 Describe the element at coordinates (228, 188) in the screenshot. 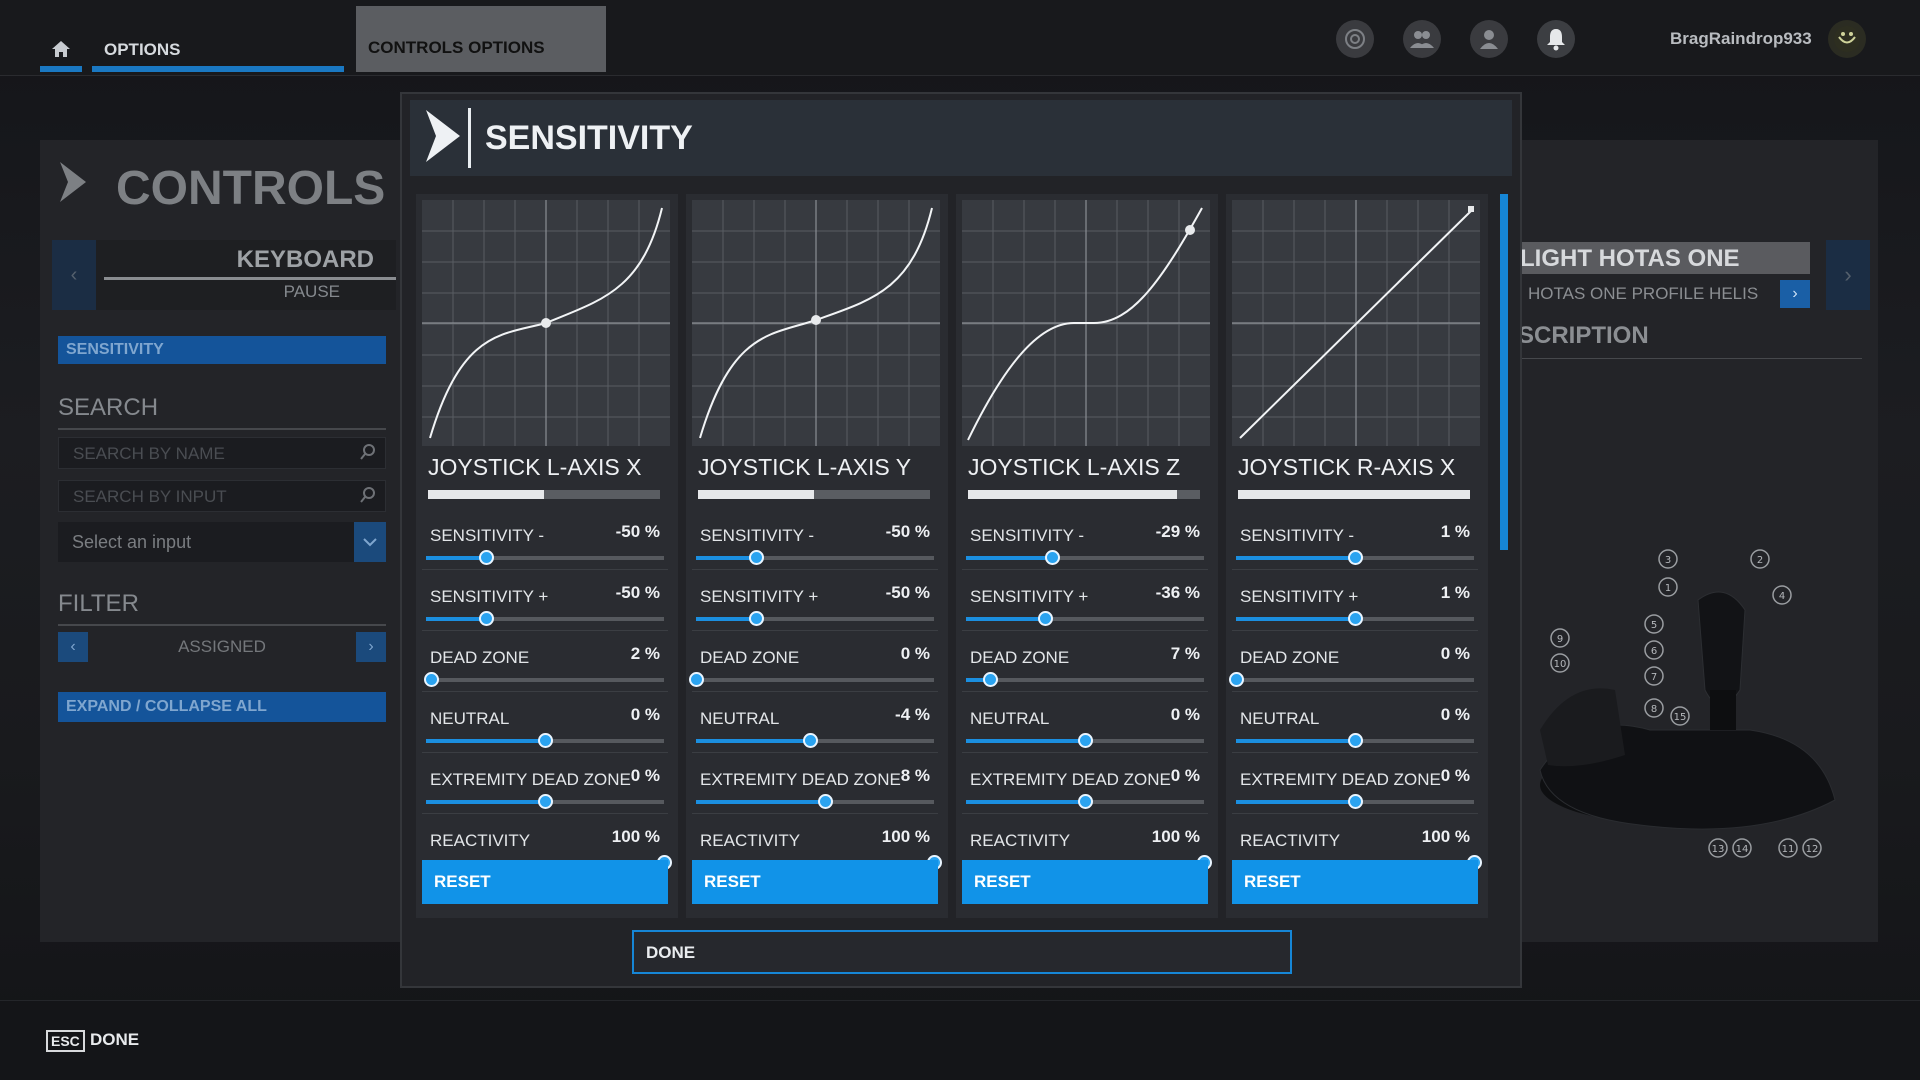

I see `controls-options-title: CONTROLS O` at that location.